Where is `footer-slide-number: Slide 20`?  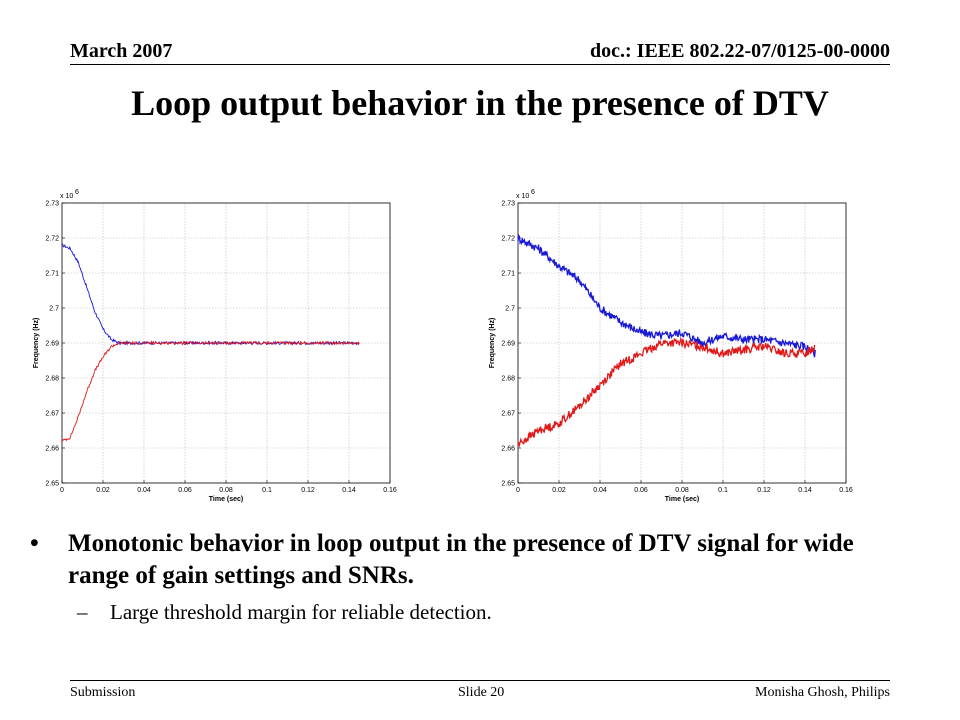 footer-slide-number: Slide 20 is located at coordinates (481, 692).